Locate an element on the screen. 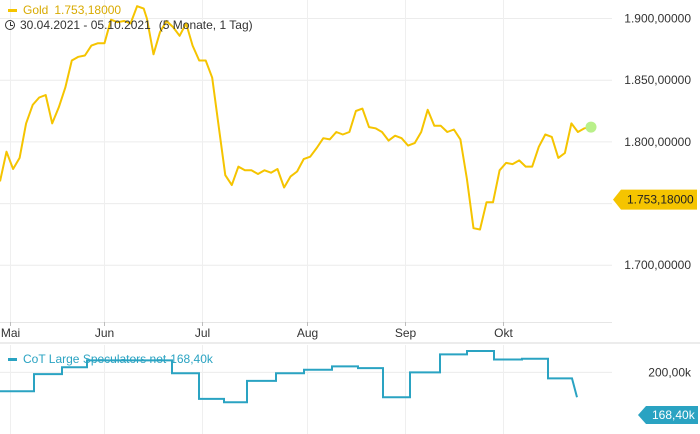 Image resolution: width=700 pixels, height=434 pixels. legend-gold: Gold 1.753,18000 is located at coordinates (64, 10).